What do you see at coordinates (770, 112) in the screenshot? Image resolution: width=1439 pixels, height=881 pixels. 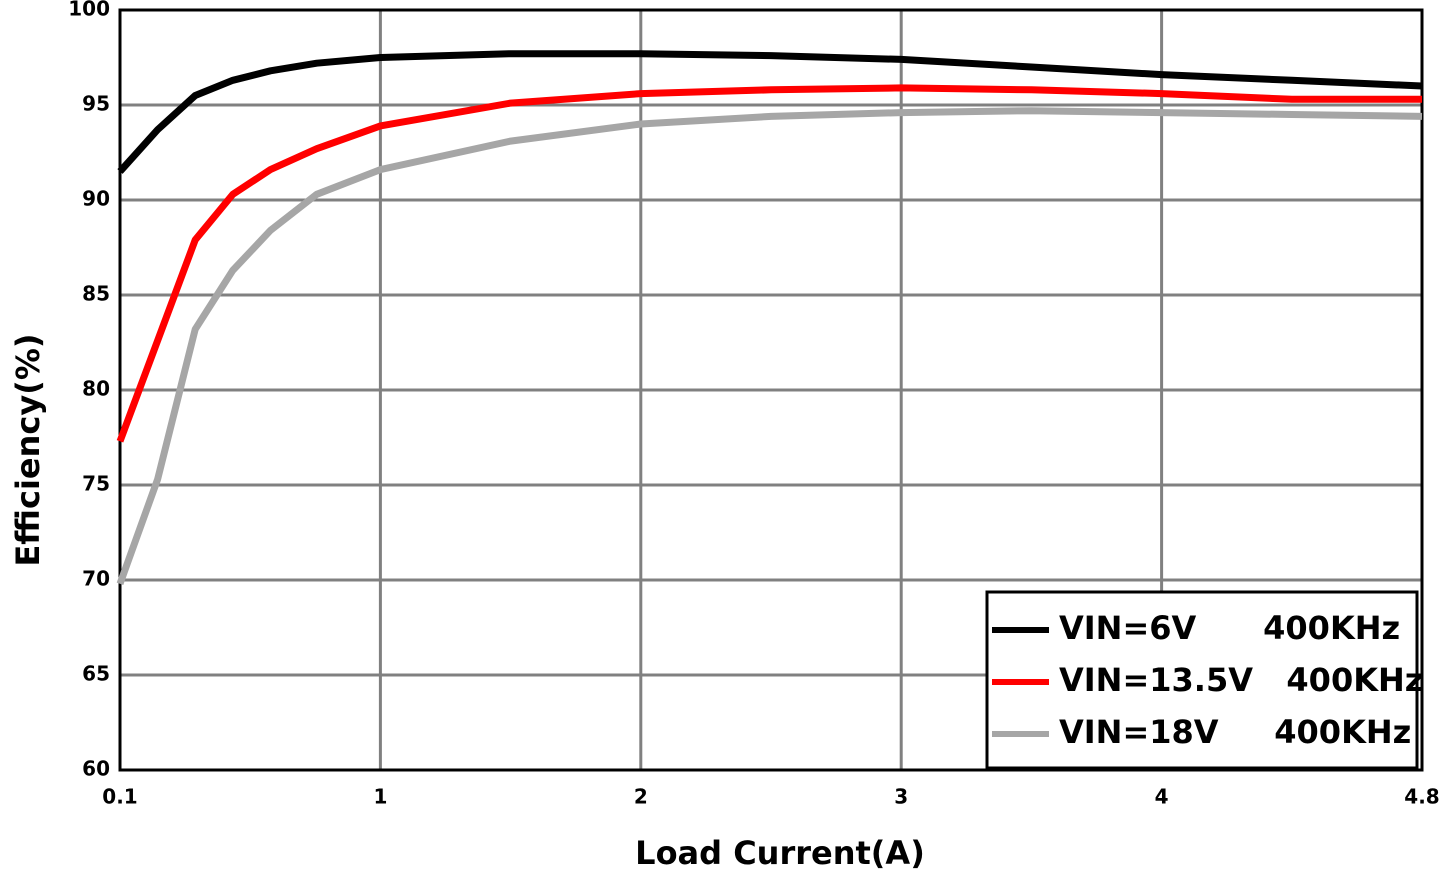 I see `series-line` at bounding box center [770, 112].